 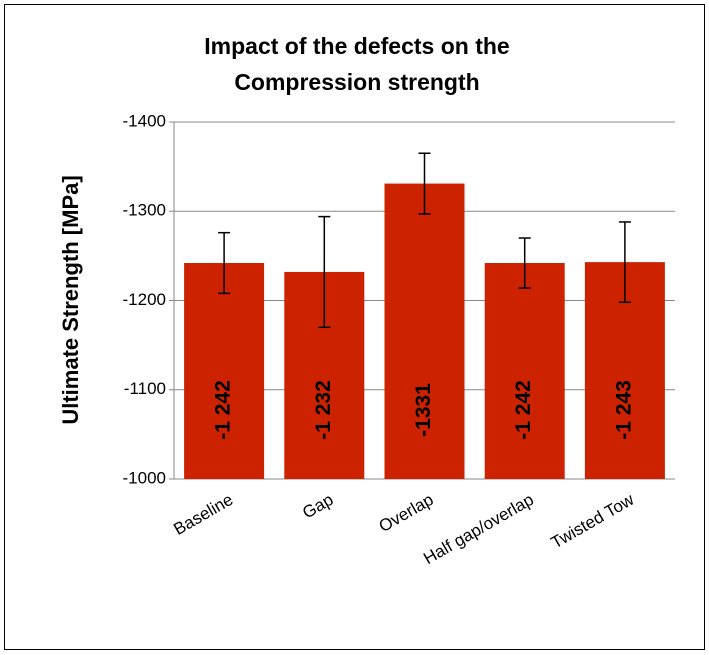 I want to click on value-label: -1331, so click(x=423, y=410).